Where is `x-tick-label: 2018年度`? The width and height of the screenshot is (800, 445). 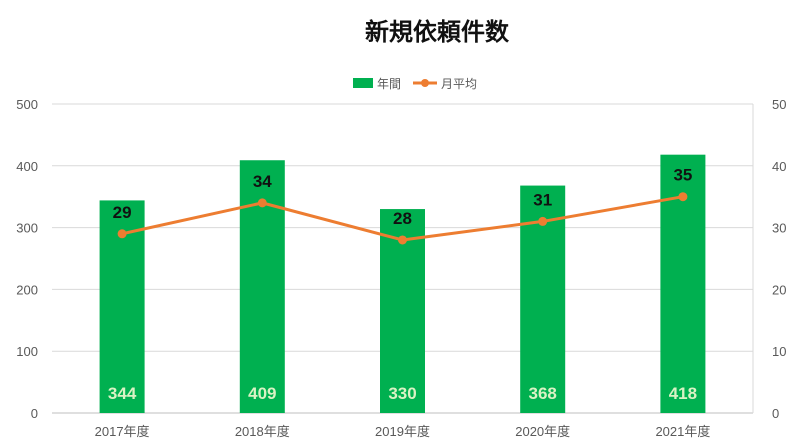
x-tick-label: 2018年度 is located at coordinates (262, 431).